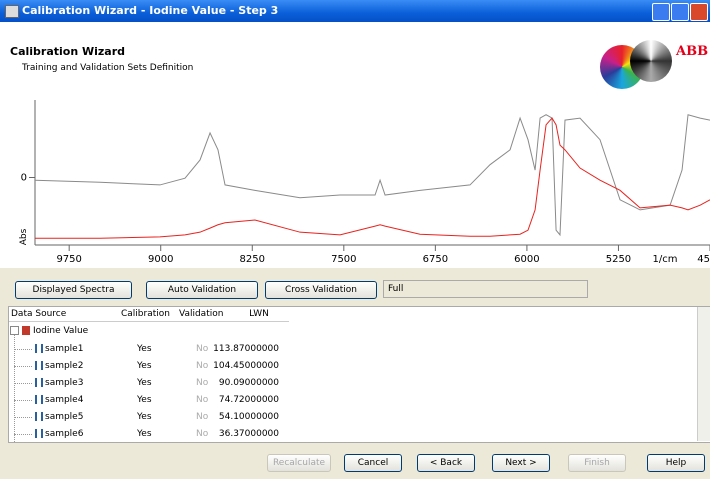 Image resolution: width=710 pixels, height=479 pixels. What do you see at coordinates (692, 51) in the screenshot?
I see `logo-text: ABB` at bounding box center [692, 51].